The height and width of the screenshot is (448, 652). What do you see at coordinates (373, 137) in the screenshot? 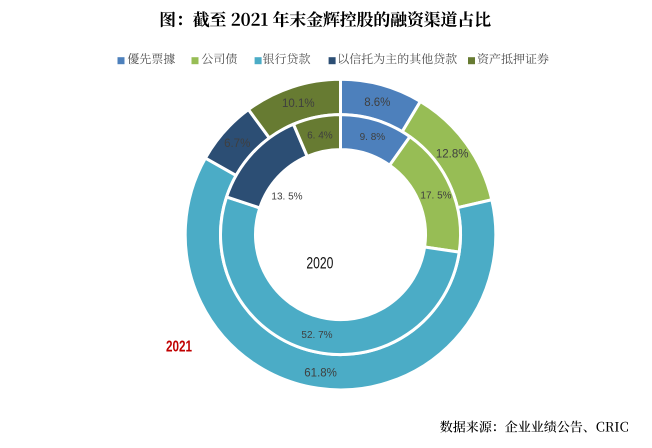
I see `svg-text: 9. 8%` at bounding box center [373, 137].